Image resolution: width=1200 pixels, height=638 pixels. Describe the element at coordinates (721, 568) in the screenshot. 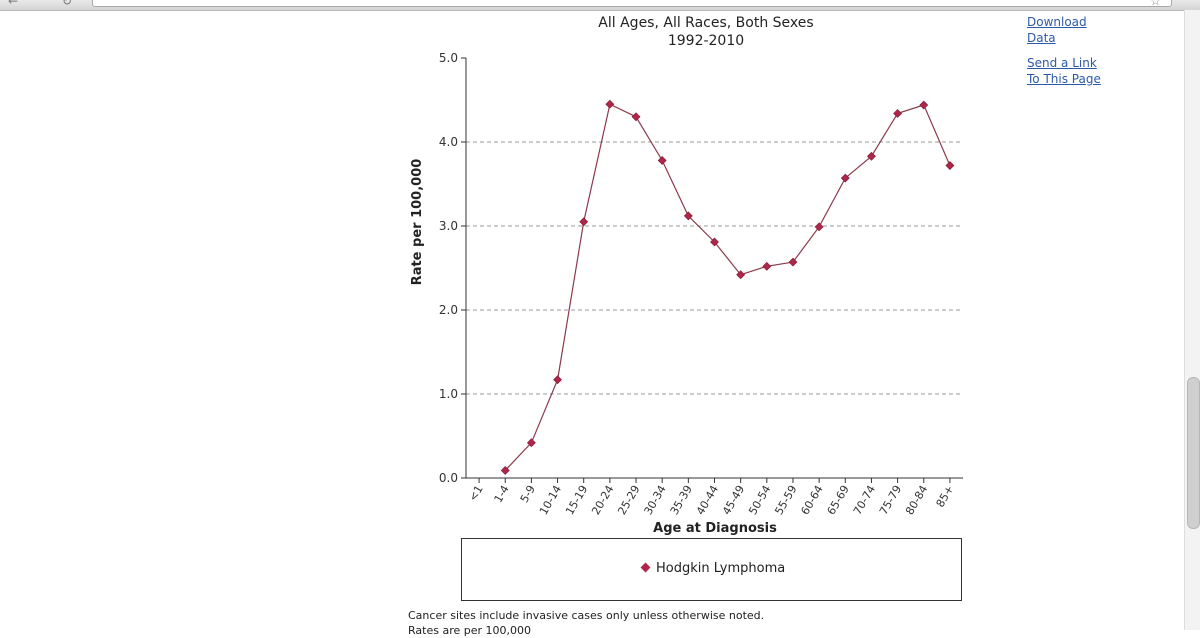

I see `legend-label: Hodgkin Lymphoma` at that location.